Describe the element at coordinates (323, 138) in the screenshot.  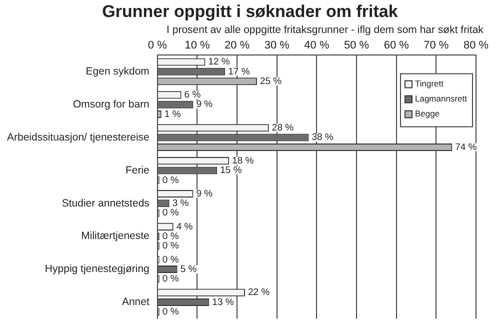
I see `data-label: 38 %` at that location.